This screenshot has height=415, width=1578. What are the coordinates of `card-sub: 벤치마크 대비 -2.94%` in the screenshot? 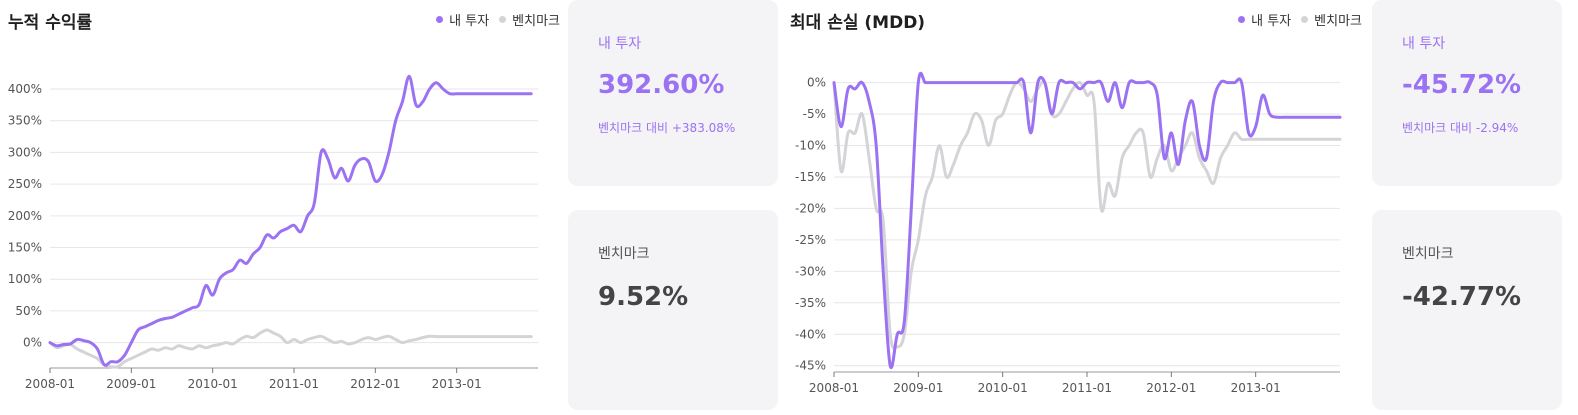 It's located at (1460, 128).